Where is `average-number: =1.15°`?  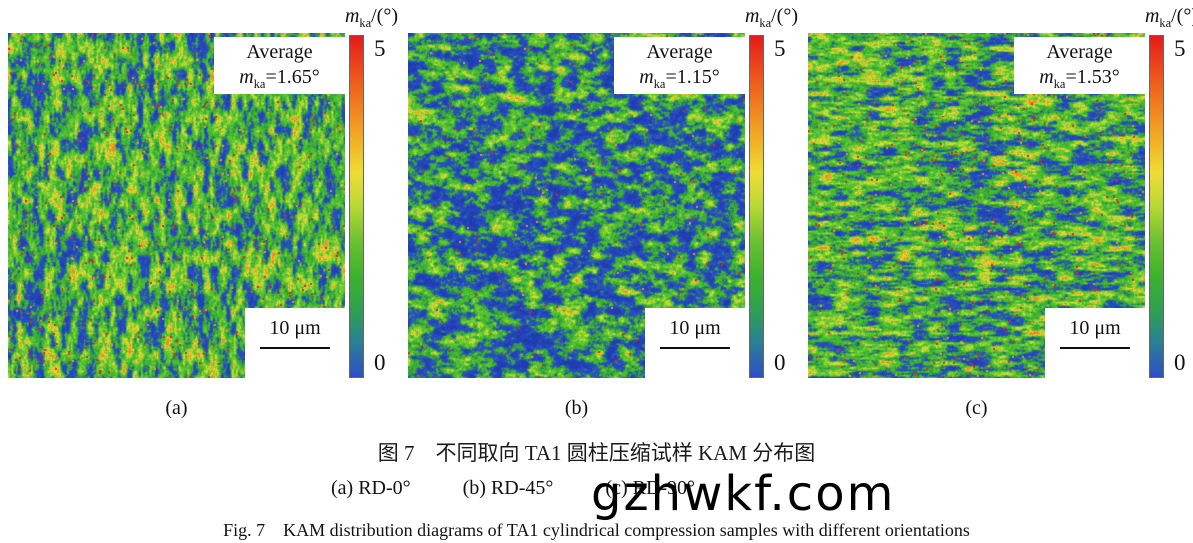 average-number: =1.15° is located at coordinates (692, 77).